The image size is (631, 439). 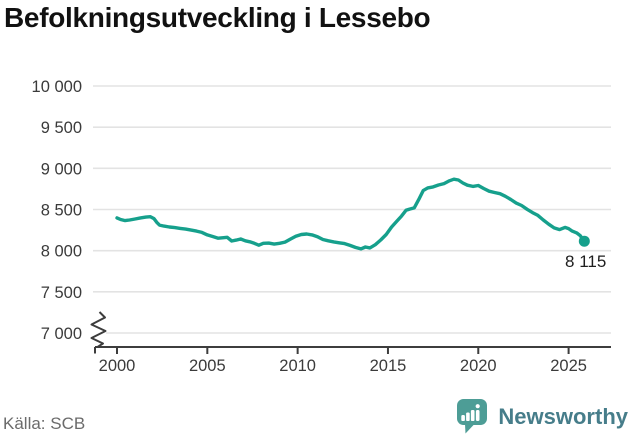 I want to click on y-axis-tick-label: 9 500, so click(x=61, y=128).